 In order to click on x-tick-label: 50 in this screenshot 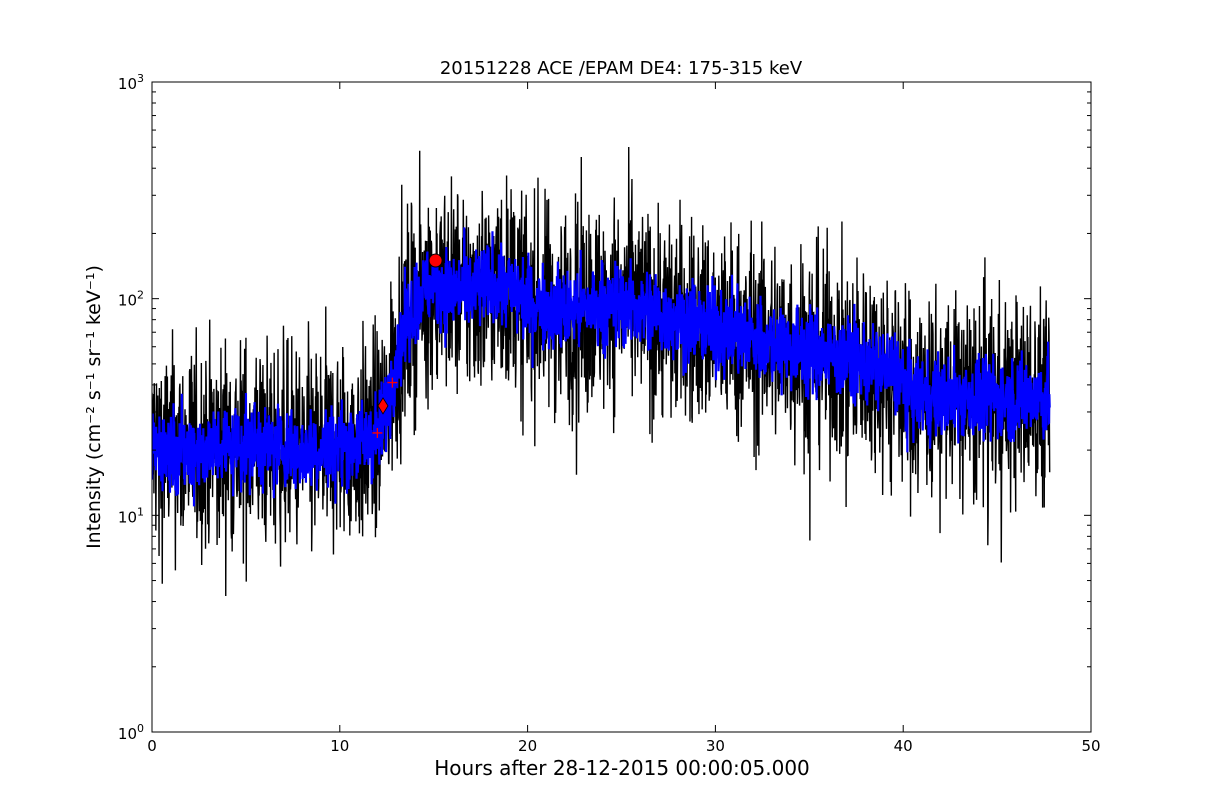, I will do `click(1090, 746)`.